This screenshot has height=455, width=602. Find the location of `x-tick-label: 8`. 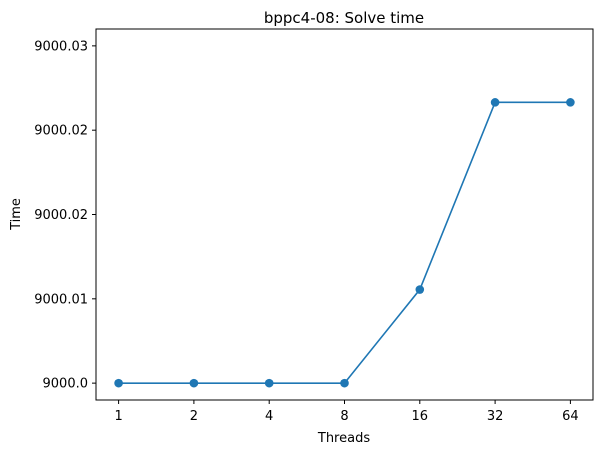

x-tick-label: 8 is located at coordinates (344, 416).